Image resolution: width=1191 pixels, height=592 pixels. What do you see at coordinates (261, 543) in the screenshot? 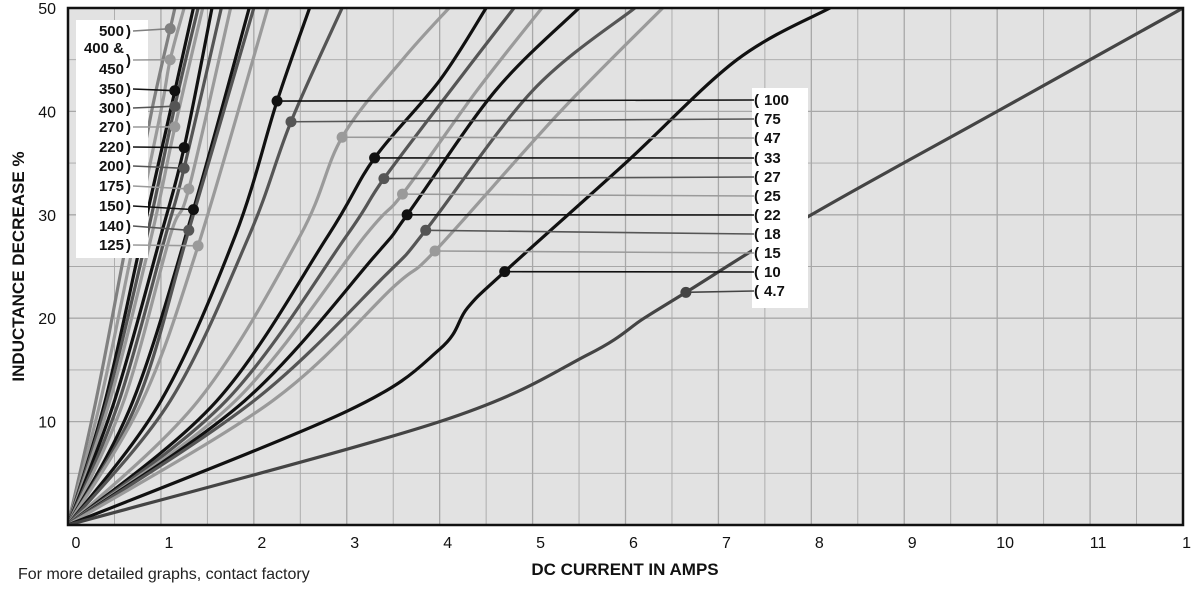
I see `x-tick-label: 2` at bounding box center [261, 543].